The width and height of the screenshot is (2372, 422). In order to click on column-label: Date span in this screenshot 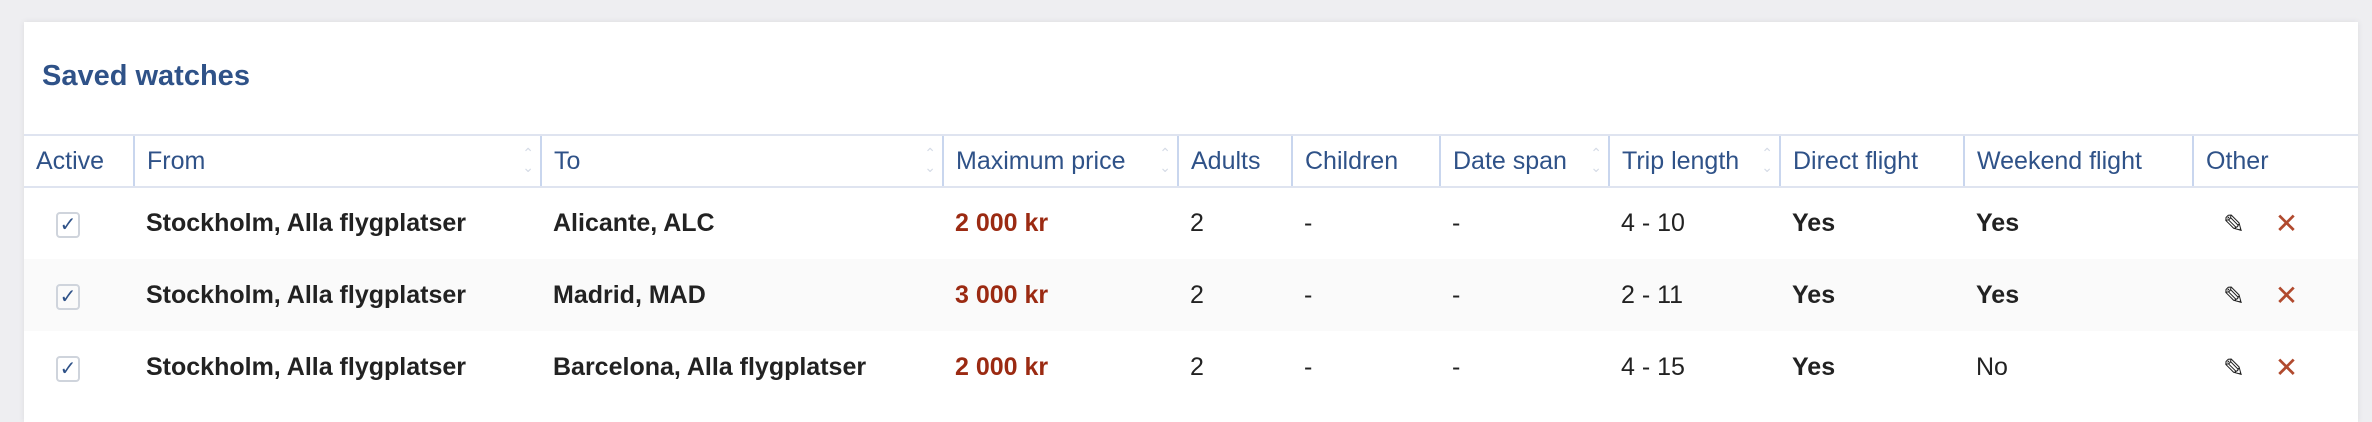, I will do `click(1510, 160)`.